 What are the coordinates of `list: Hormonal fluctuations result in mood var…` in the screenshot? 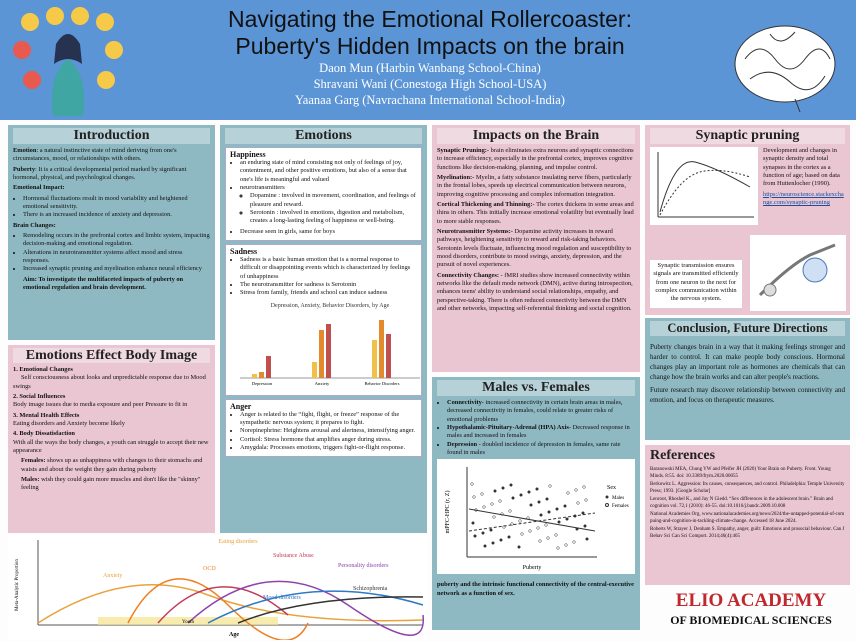 It's located at (111, 207).